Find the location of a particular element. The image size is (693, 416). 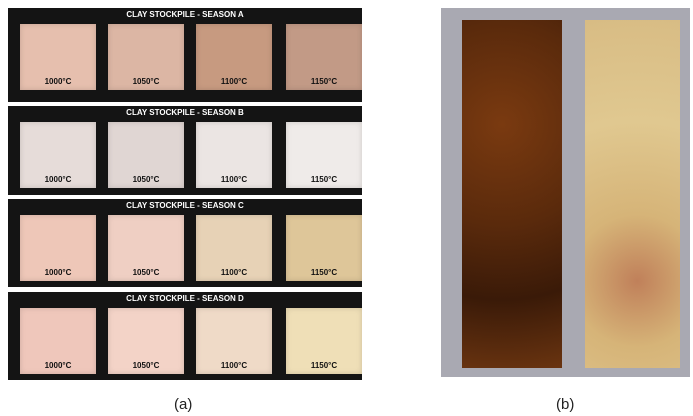

row-title: CLAY STOCKPILE - SEASON C is located at coordinates (185, 205).